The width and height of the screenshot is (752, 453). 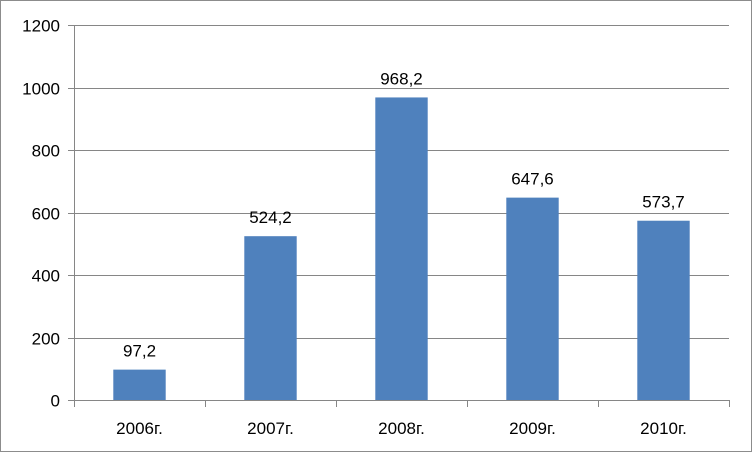 I want to click on data-label: 524,2, so click(x=270, y=217).